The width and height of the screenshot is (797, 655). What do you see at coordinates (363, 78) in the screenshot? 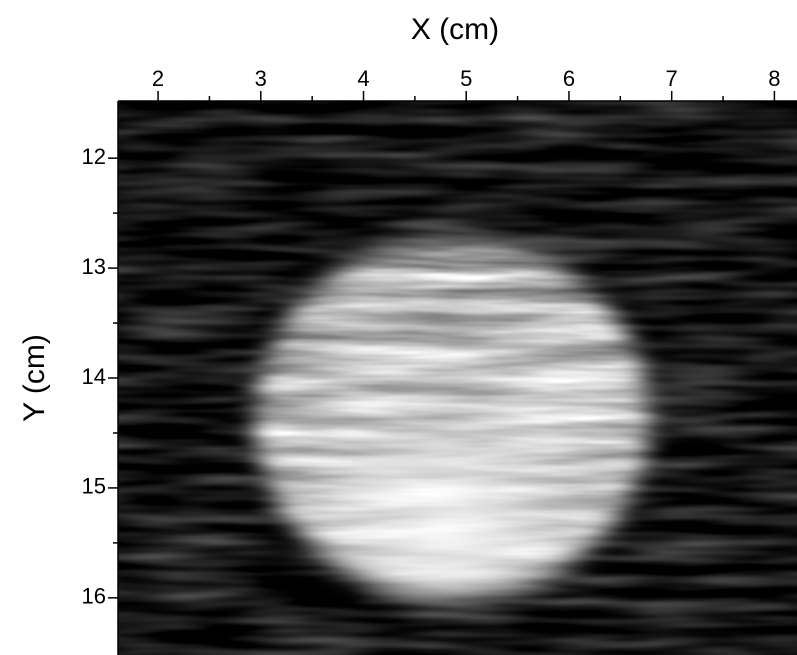
I see `x-tick-label: 4` at bounding box center [363, 78].